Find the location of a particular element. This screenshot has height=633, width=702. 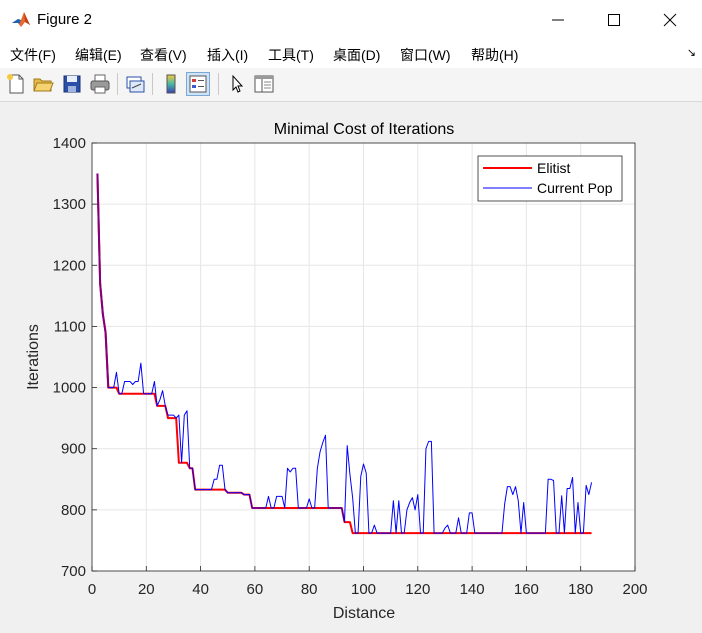

property-inspector-icon is located at coordinates (264, 84).